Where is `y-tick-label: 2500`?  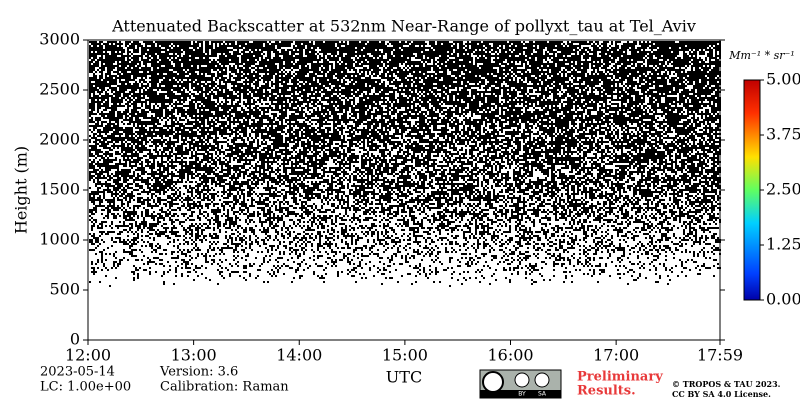 y-tick-label: 2500 is located at coordinates (59, 89).